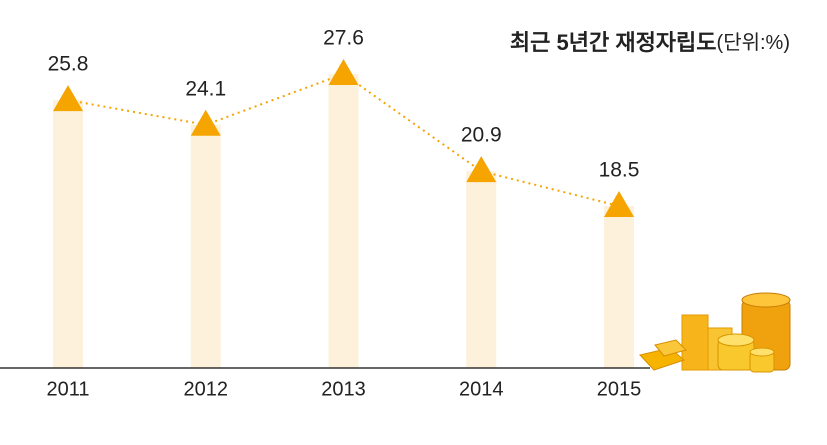  I want to click on x-tick-label: 2013, so click(343, 389).